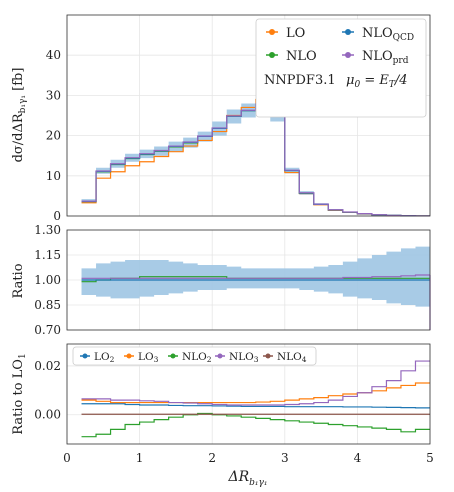 Image resolution: width=454 pixels, height=492 pixels. I want to click on legend-entry-lo3: LO3, so click(141, 357).